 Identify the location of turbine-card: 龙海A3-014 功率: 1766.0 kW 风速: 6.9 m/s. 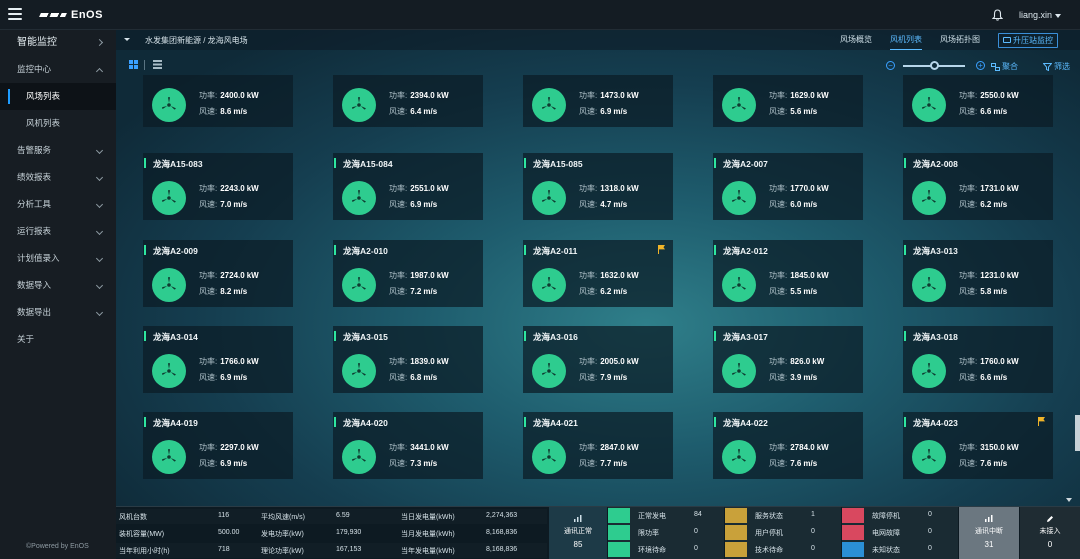
(218, 359).